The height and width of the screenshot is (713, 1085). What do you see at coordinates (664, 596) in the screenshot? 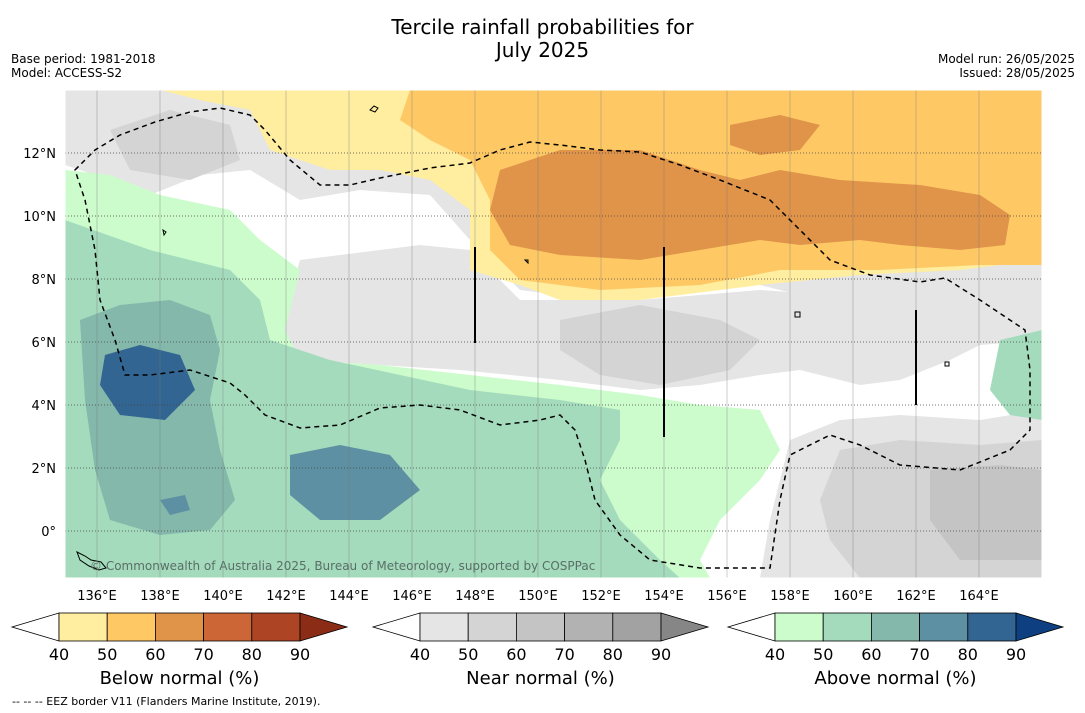
I see `x-tick-label: 154°E` at bounding box center [664, 596].